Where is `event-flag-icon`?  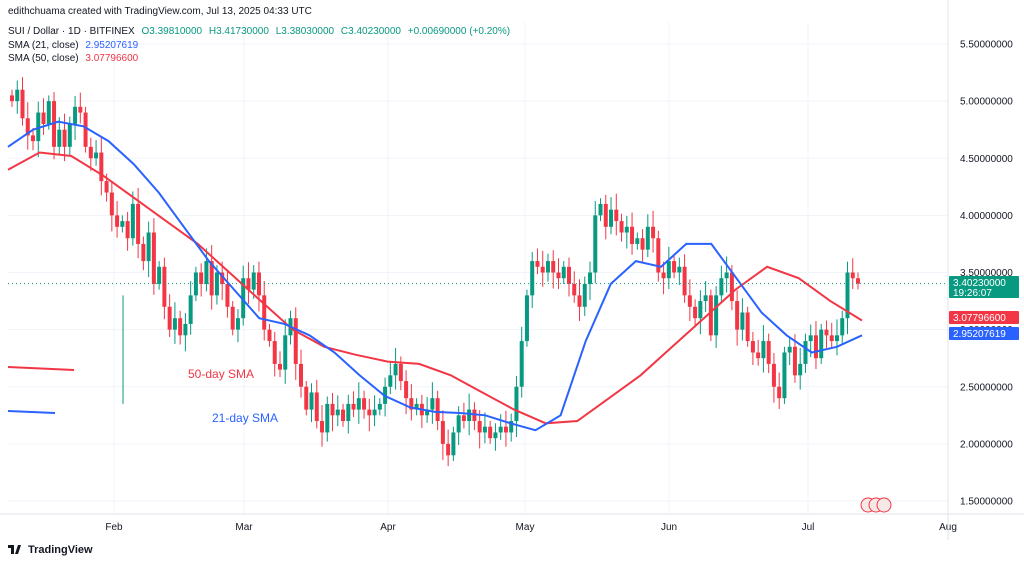 event-flag-icon is located at coordinates (884, 505).